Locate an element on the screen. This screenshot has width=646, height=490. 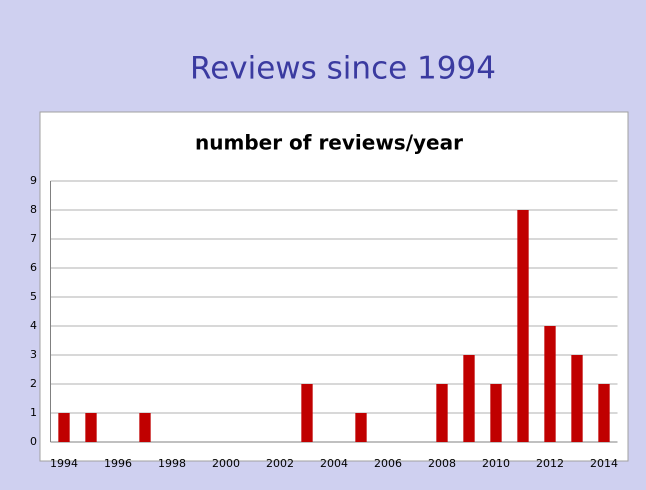
x-tick-label: 2012 is located at coordinates (550, 463).